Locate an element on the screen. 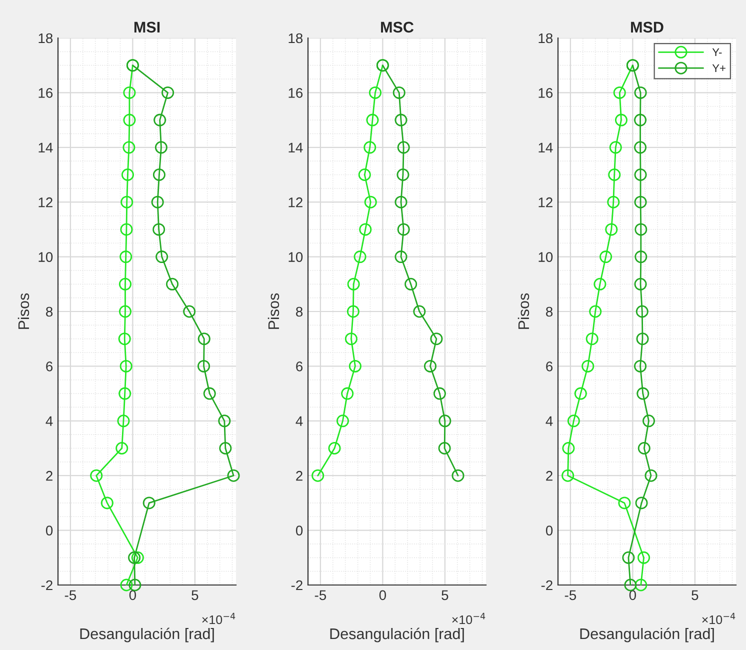 The image size is (746, 650). legend-label: Y+ is located at coordinates (719, 68).